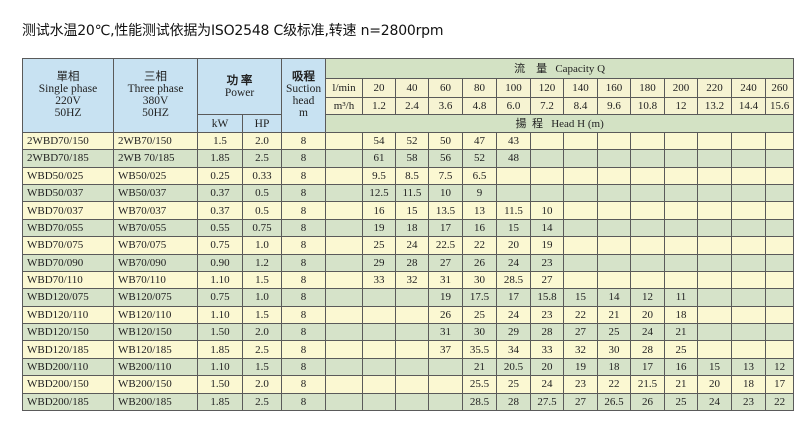  Describe the element at coordinates (749, 88) in the screenshot. I see `flow-lmin-cell: 240` at that location.